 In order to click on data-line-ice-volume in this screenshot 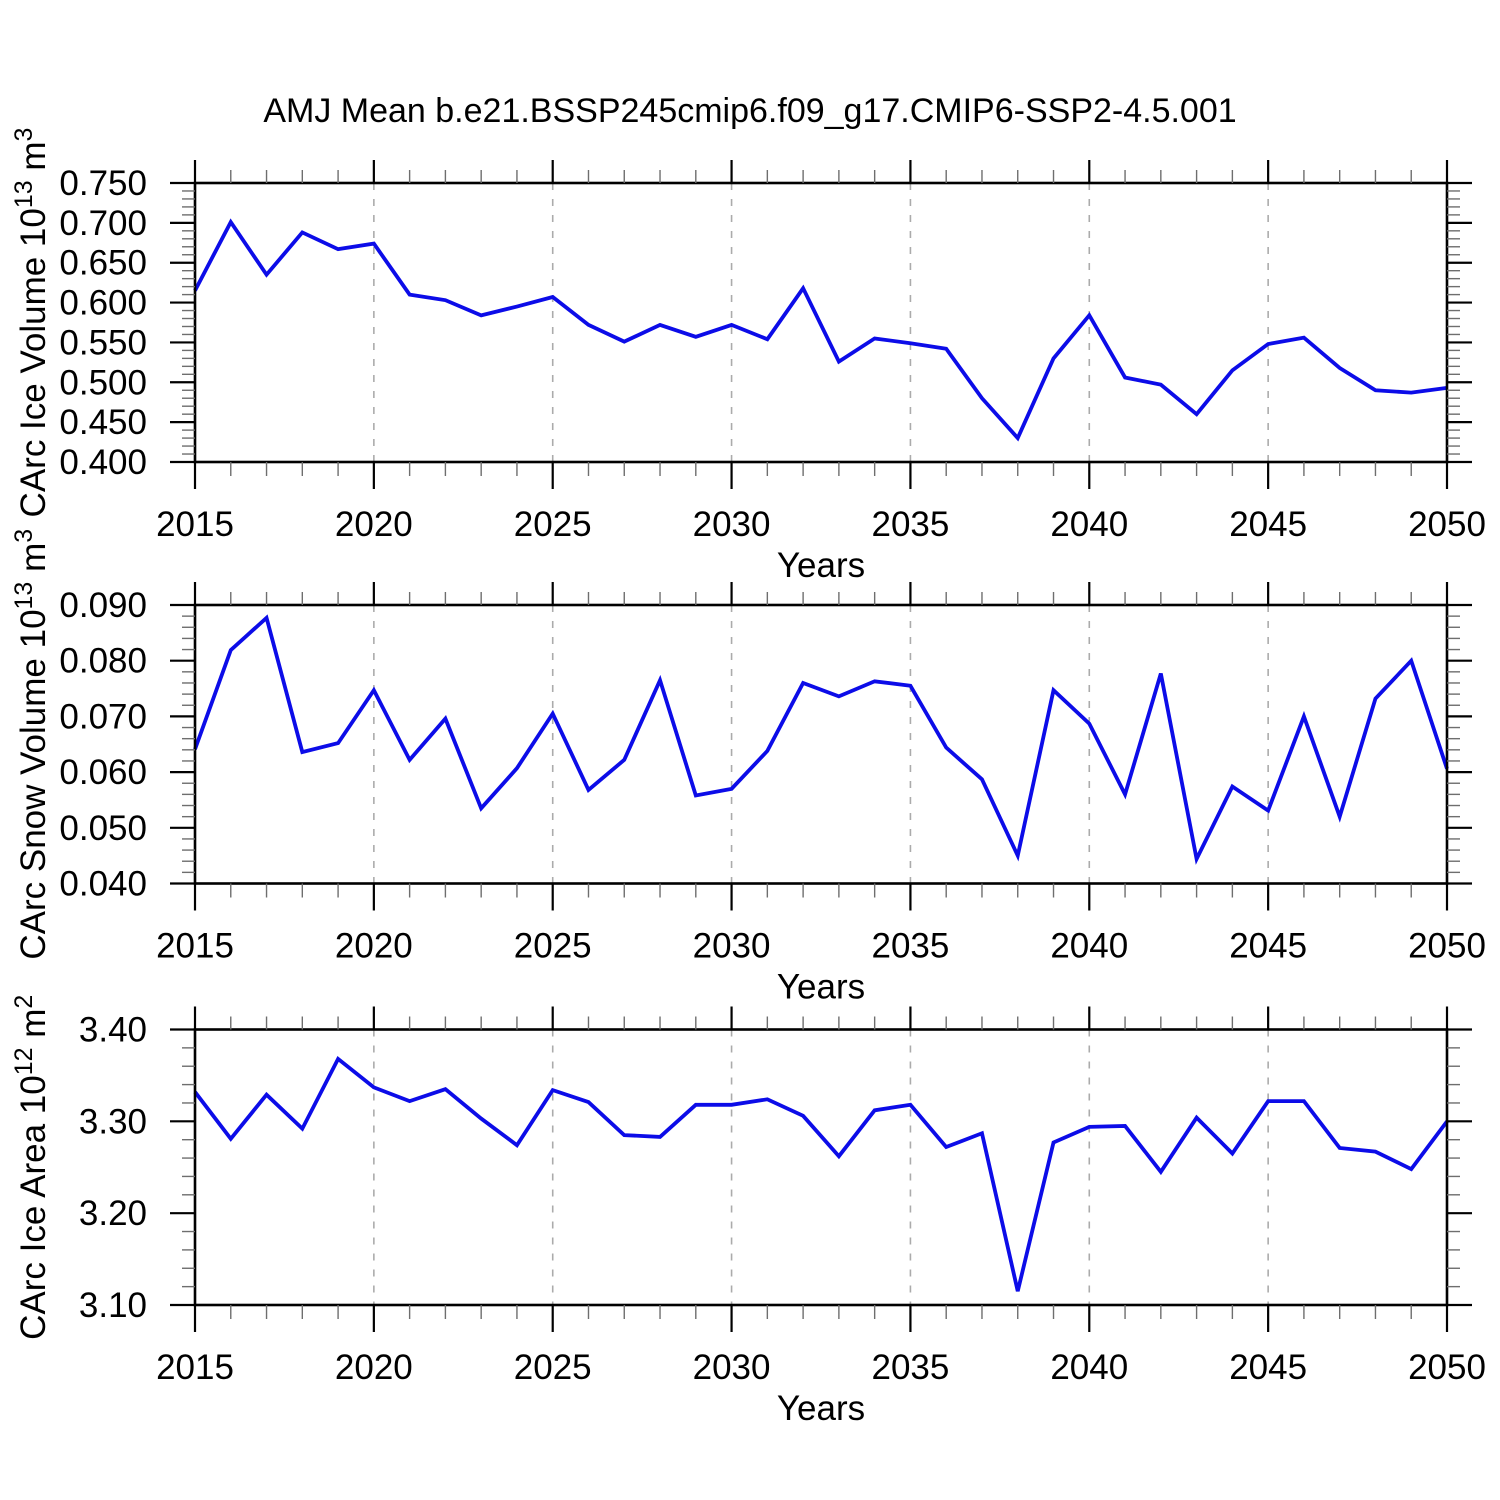, I will do `click(820, 330)`.